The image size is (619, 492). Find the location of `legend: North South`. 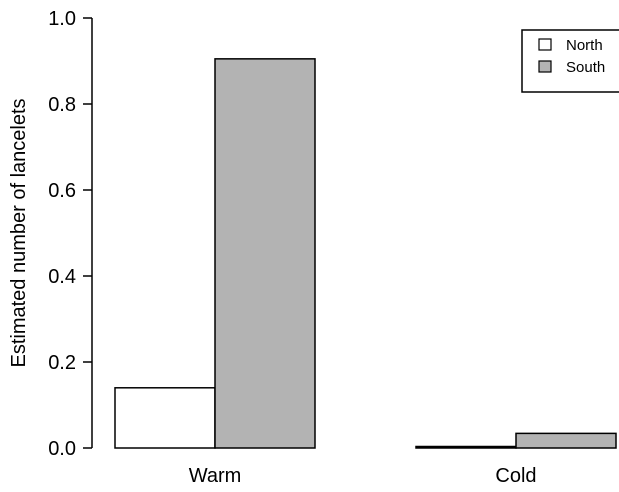

legend: North South is located at coordinates (570, 61).